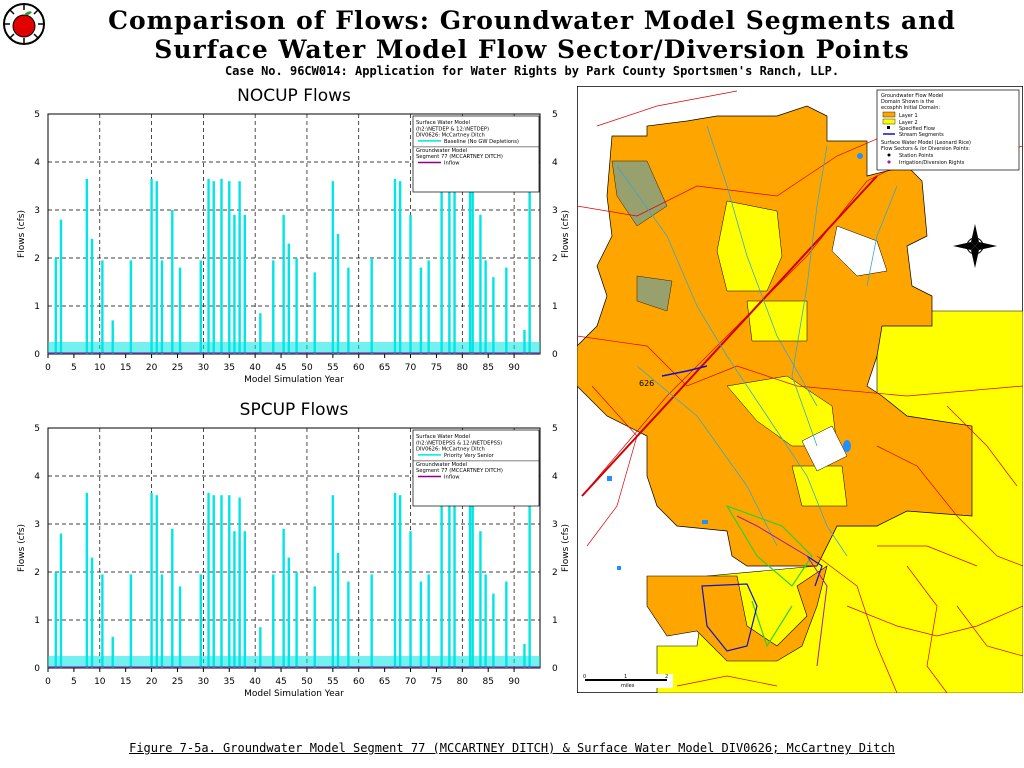 The width and height of the screenshot is (1024, 768). What do you see at coordinates (152, 682) in the screenshot?
I see `spcup-xtick: 20` at bounding box center [152, 682].